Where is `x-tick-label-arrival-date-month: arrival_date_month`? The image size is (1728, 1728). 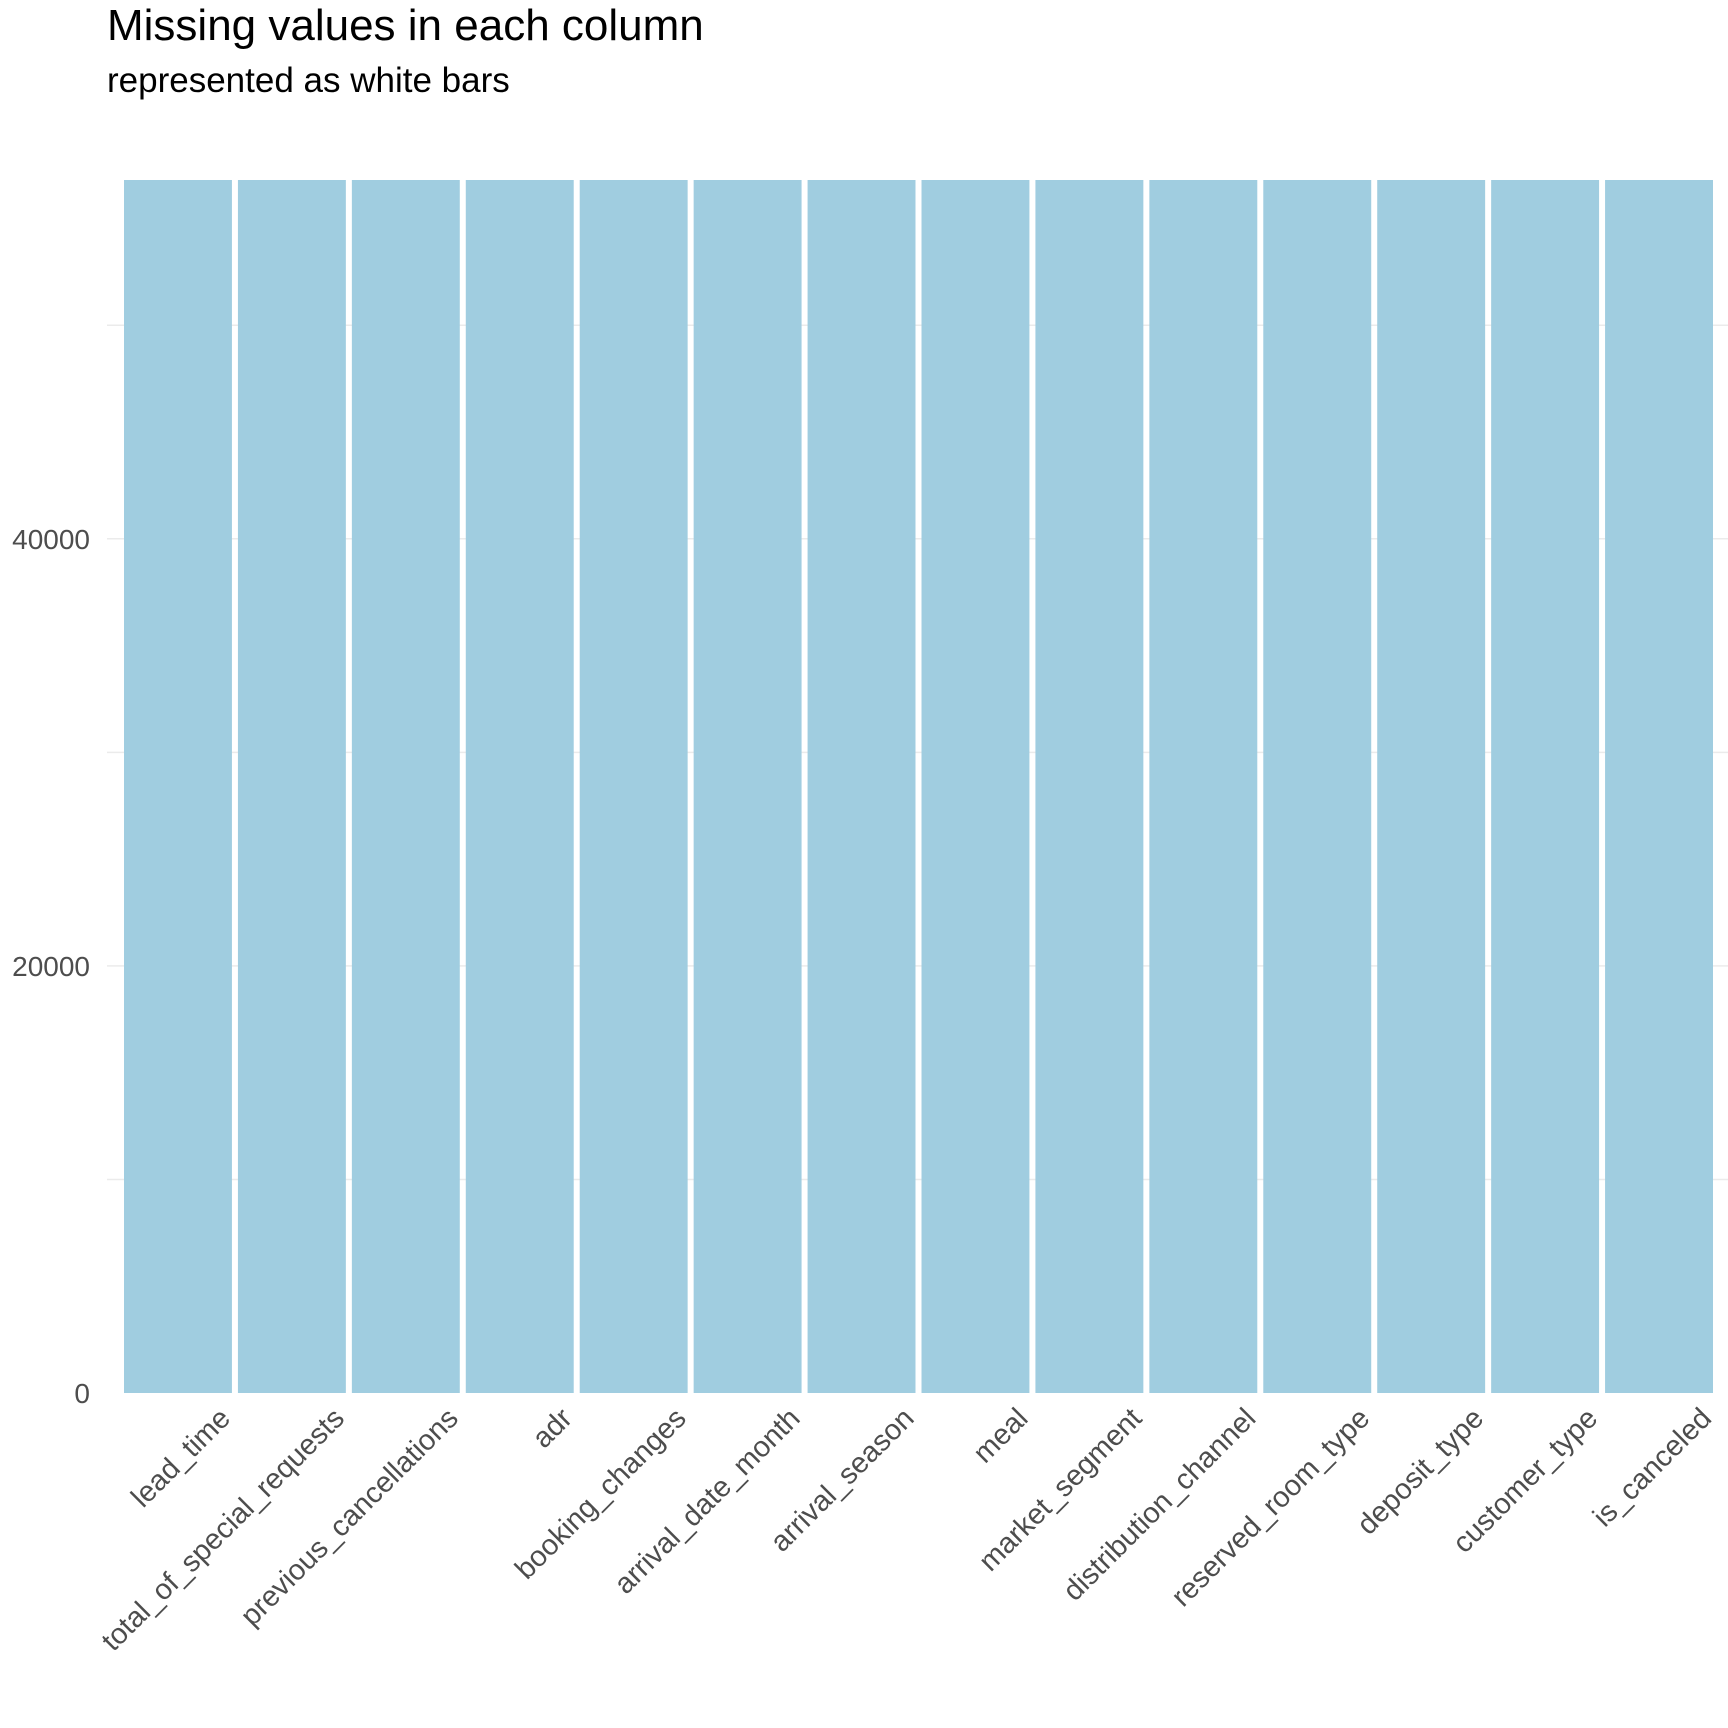
x-tick-label-arrival-date-month: arrival_date_month is located at coordinates (707, 1501).